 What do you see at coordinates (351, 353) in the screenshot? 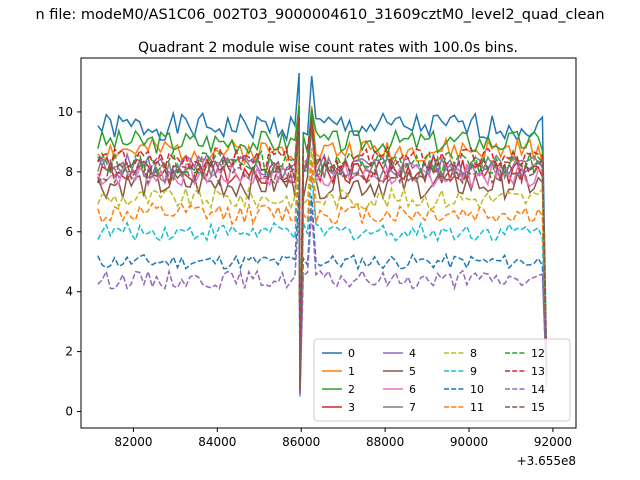
I see `legend-label: 0` at bounding box center [351, 353].